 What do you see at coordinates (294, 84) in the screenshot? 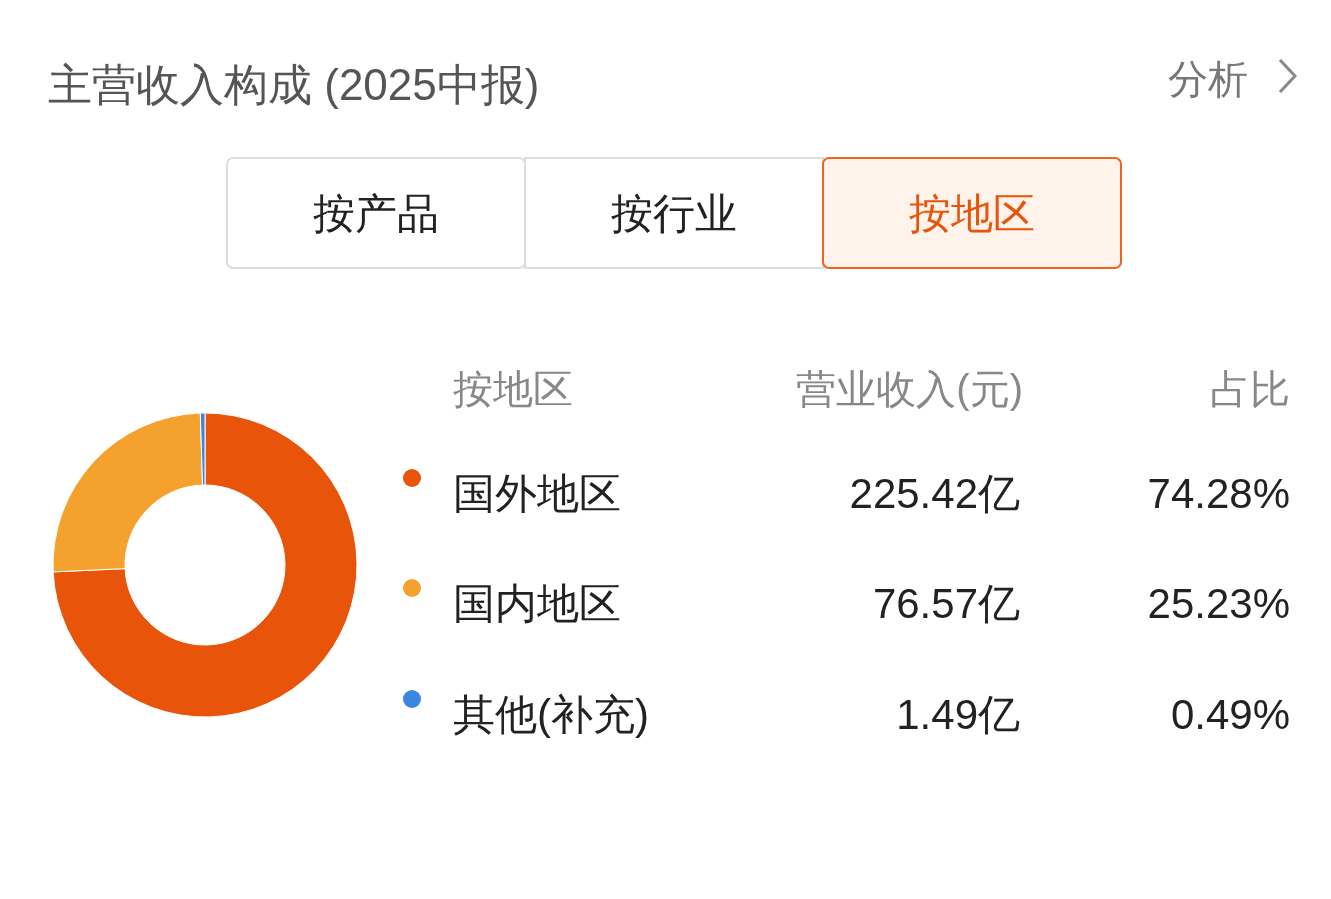
I see `chart-title: 主营收入构成 (2025中报)` at bounding box center [294, 84].